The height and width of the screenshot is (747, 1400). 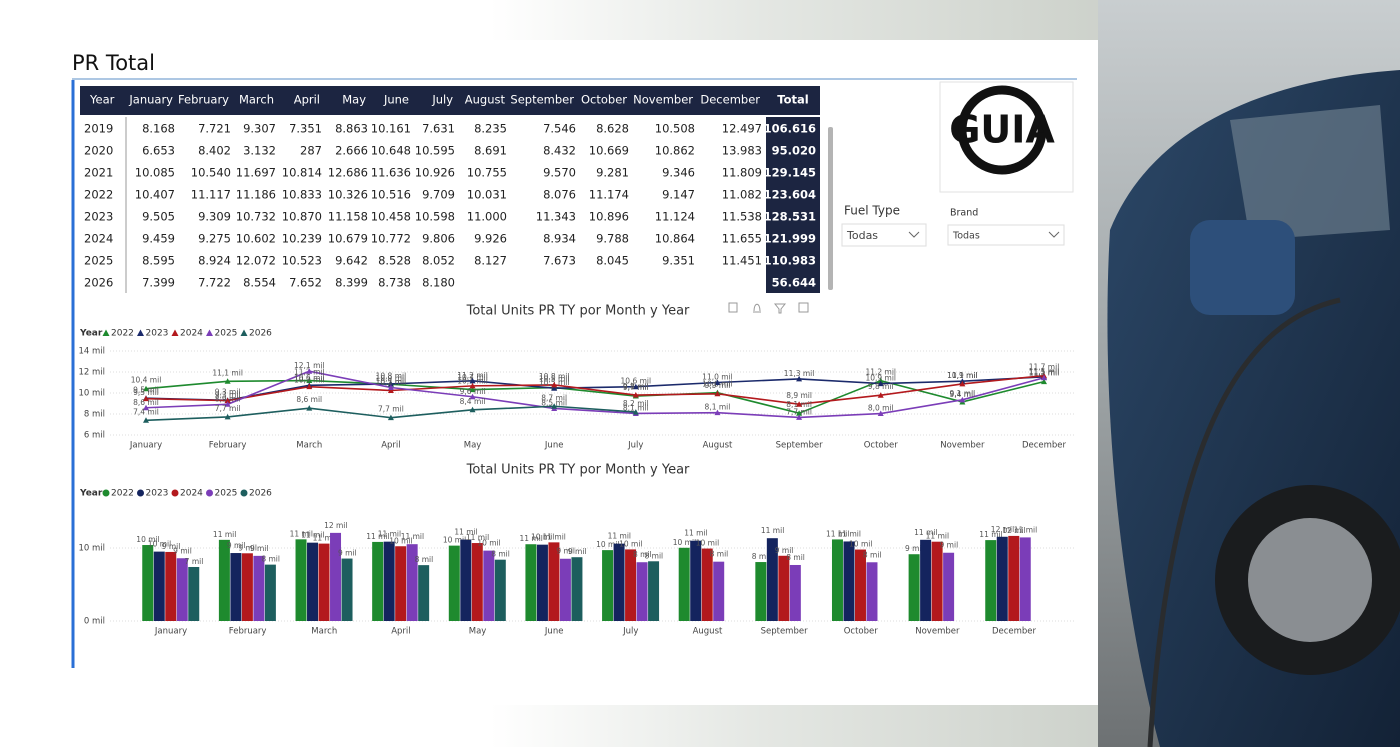 What do you see at coordinates (150, 100) in the screenshot?
I see `column-header: January` at bounding box center [150, 100].